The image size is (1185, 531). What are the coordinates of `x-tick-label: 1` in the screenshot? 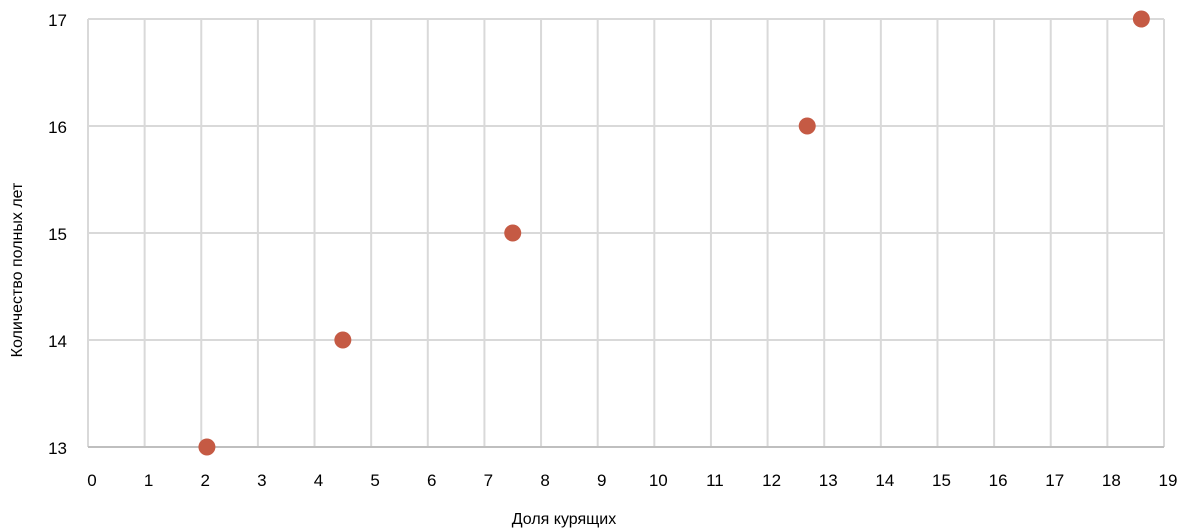 It's located at (148, 480).